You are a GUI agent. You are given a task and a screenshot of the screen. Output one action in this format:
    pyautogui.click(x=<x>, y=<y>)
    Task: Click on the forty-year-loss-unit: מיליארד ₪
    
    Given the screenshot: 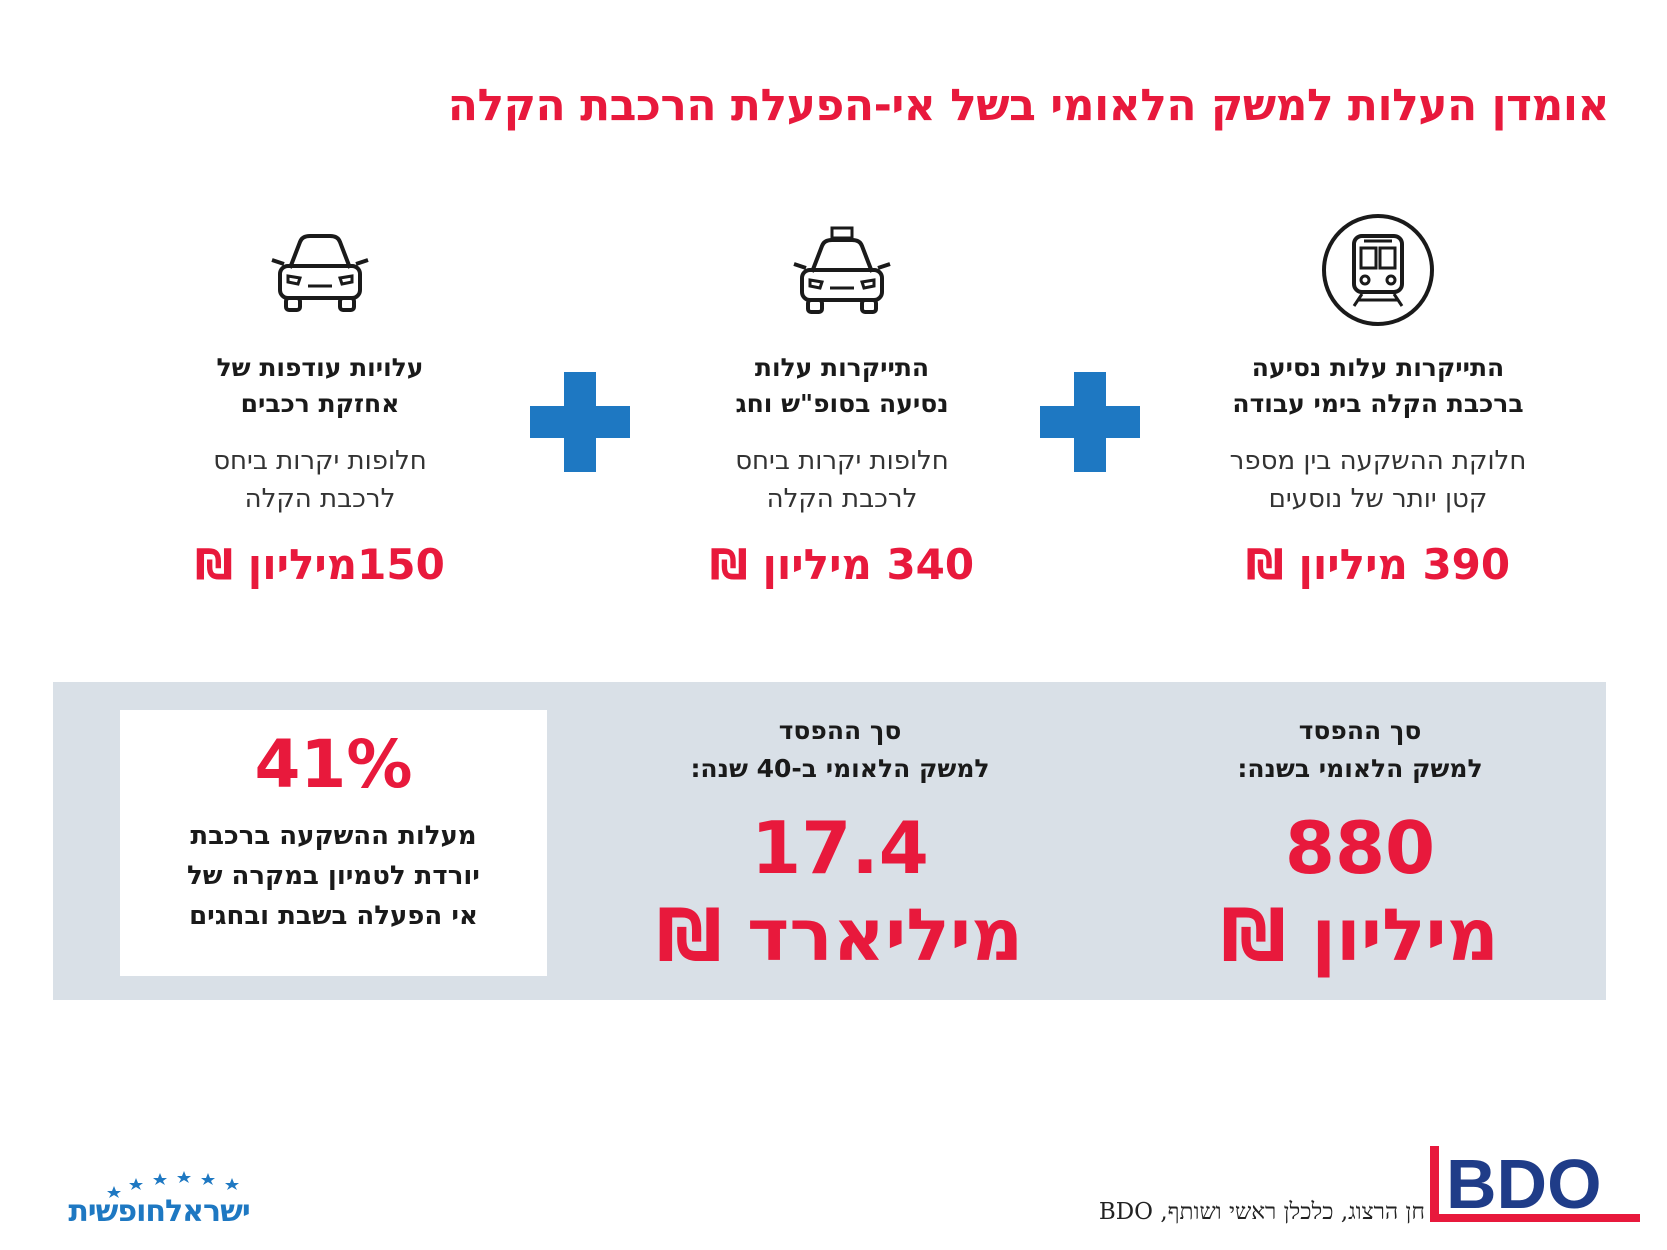 What is the action you would take?
    pyautogui.click(x=840, y=935)
    